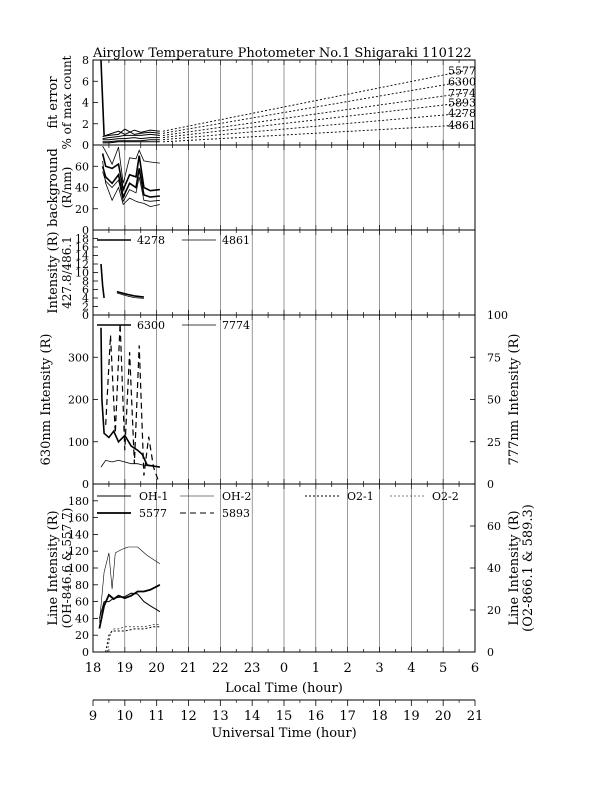 Image resolution: width=612 pixels, height=792 pixels. What do you see at coordinates (153, 496) in the screenshot?
I see `legend-label: OH-1` at bounding box center [153, 496].